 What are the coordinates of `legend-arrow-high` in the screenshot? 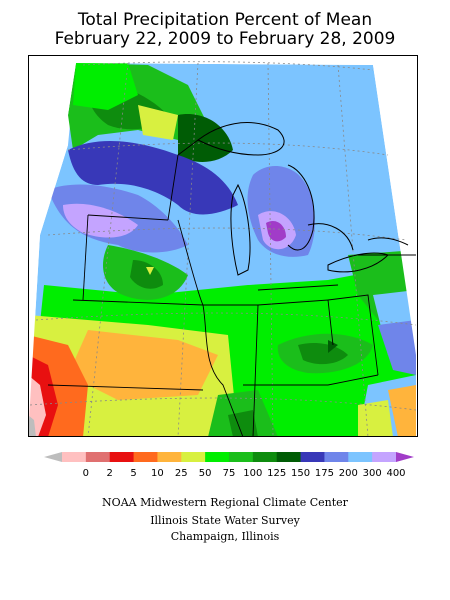 It's located at (405, 457).